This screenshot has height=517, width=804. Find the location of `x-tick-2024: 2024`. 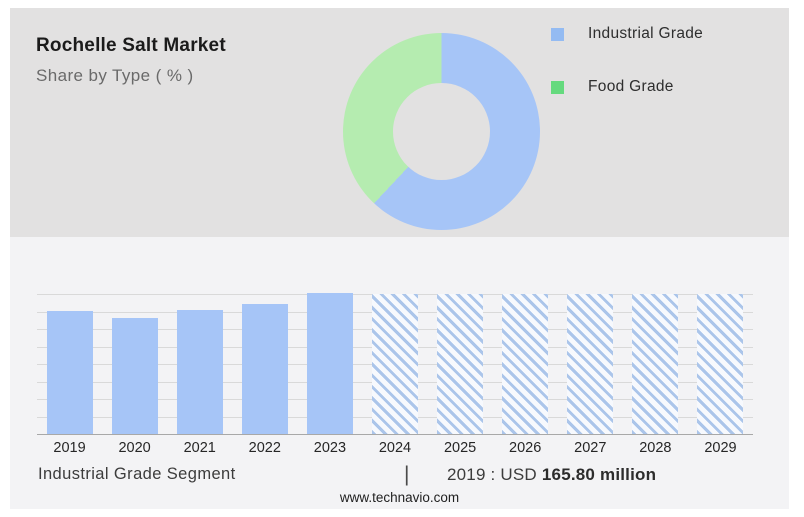

x-tick-2024: 2024 is located at coordinates (395, 448).